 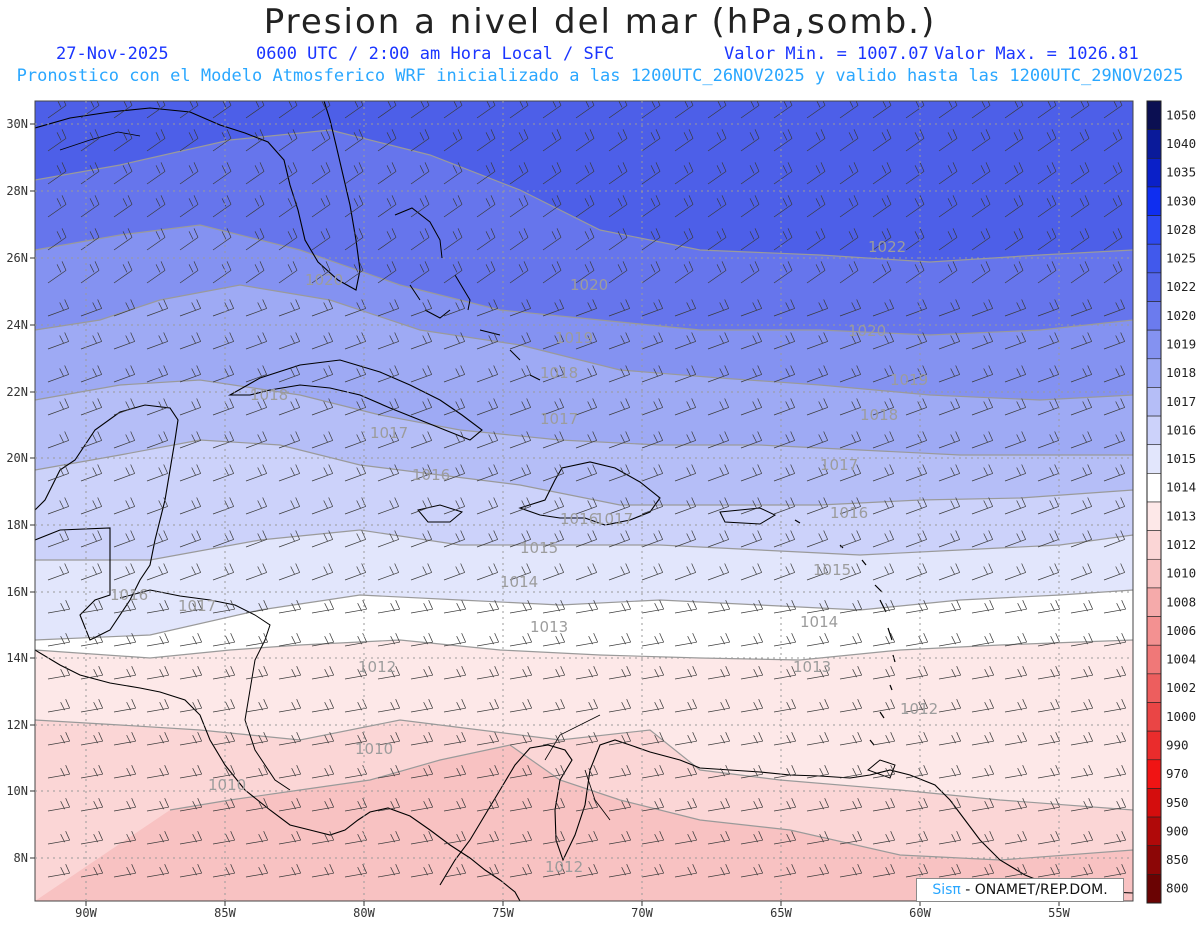 What do you see at coordinates (1181, 200) in the screenshot?
I see `colorbar-label: 1030` at bounding box center [1181, 200].